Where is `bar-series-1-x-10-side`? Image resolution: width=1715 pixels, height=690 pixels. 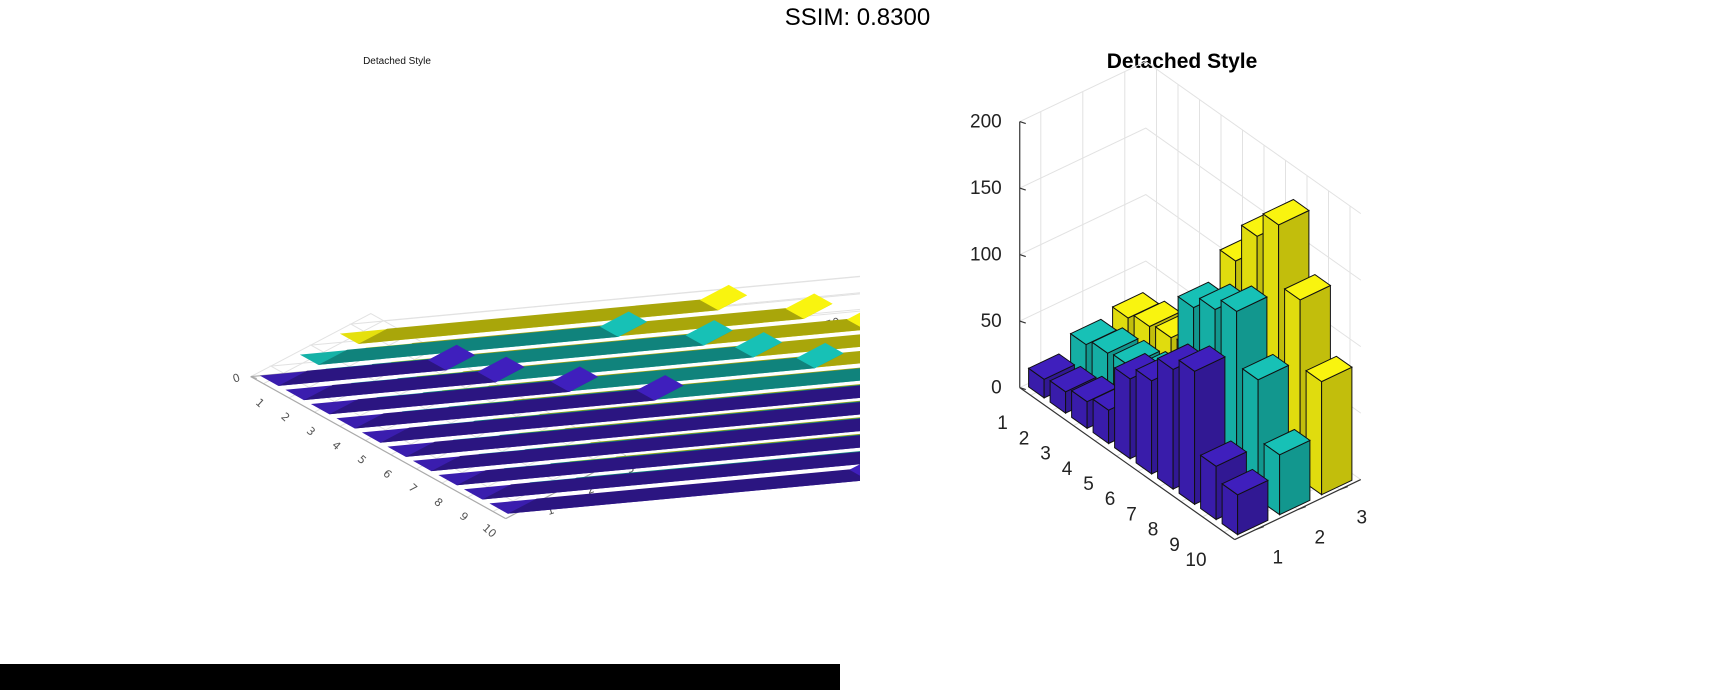 bar-series-1-x-10-side is located at coordinates (683, 491).